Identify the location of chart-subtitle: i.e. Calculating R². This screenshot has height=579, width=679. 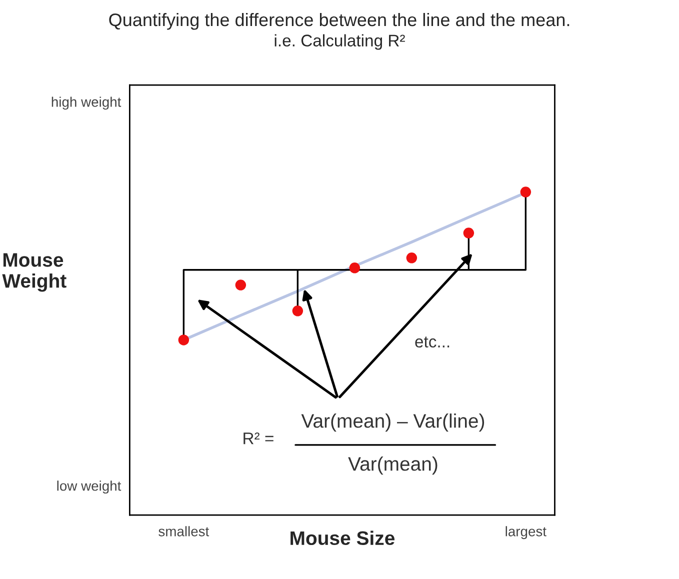
(339, 42).